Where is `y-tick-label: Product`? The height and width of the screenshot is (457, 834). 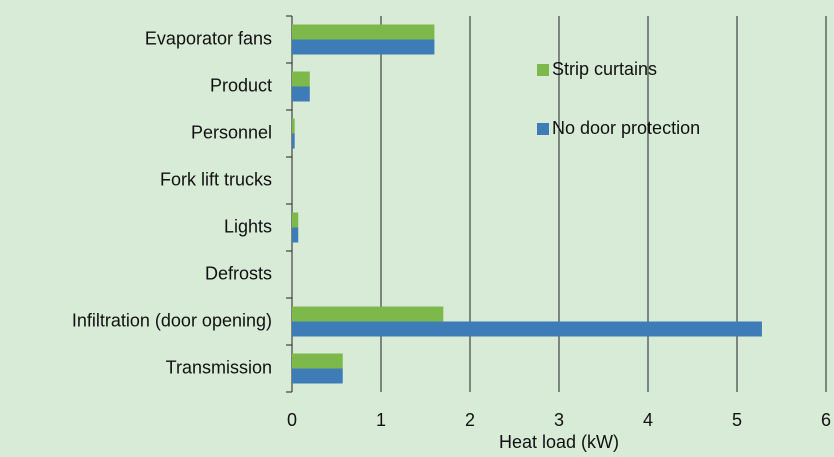 y-tick-label: Product is located at coordinates (241, 85).